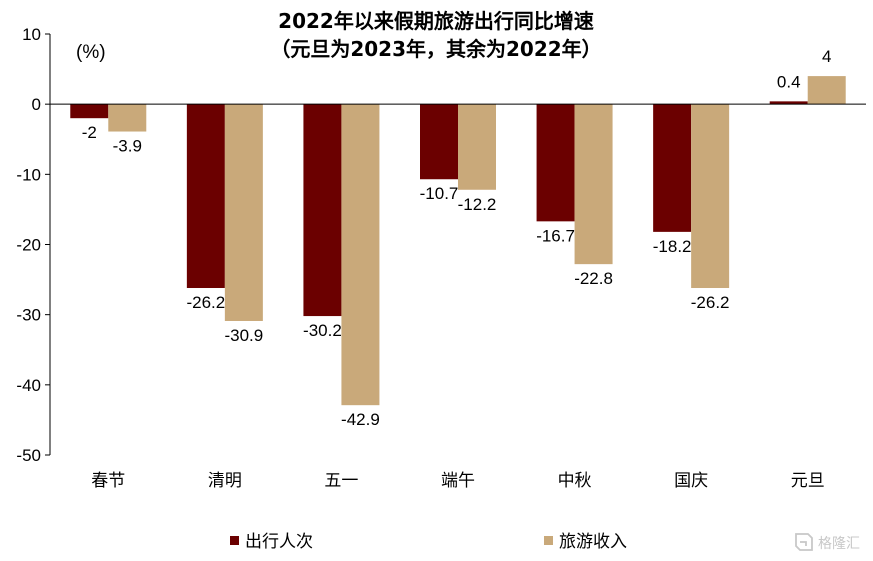 This screenshot has height=561, width=873. Describe the element at coordinates (28, 245) in the screenshot. I see `y-tick-label: -20` at that location.